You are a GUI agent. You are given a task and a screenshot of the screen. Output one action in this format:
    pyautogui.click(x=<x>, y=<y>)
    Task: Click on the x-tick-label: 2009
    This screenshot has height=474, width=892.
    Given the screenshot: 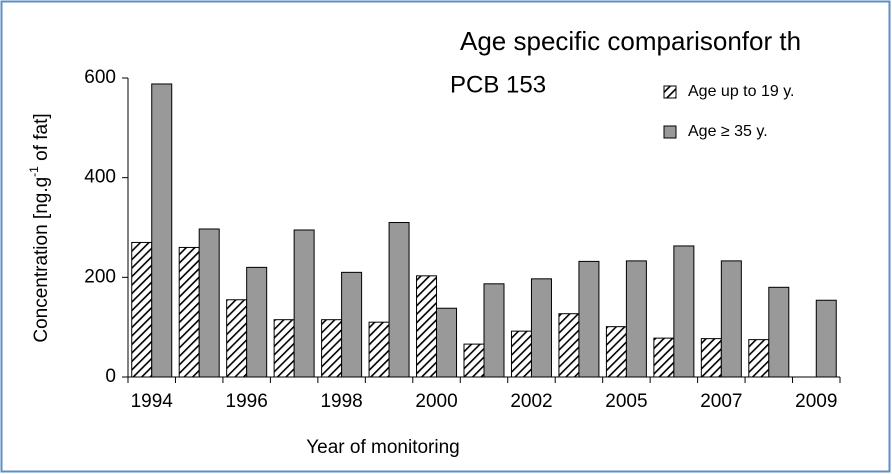 What is the action you would take?
    pyautogui.click(x=816, y=401)
    